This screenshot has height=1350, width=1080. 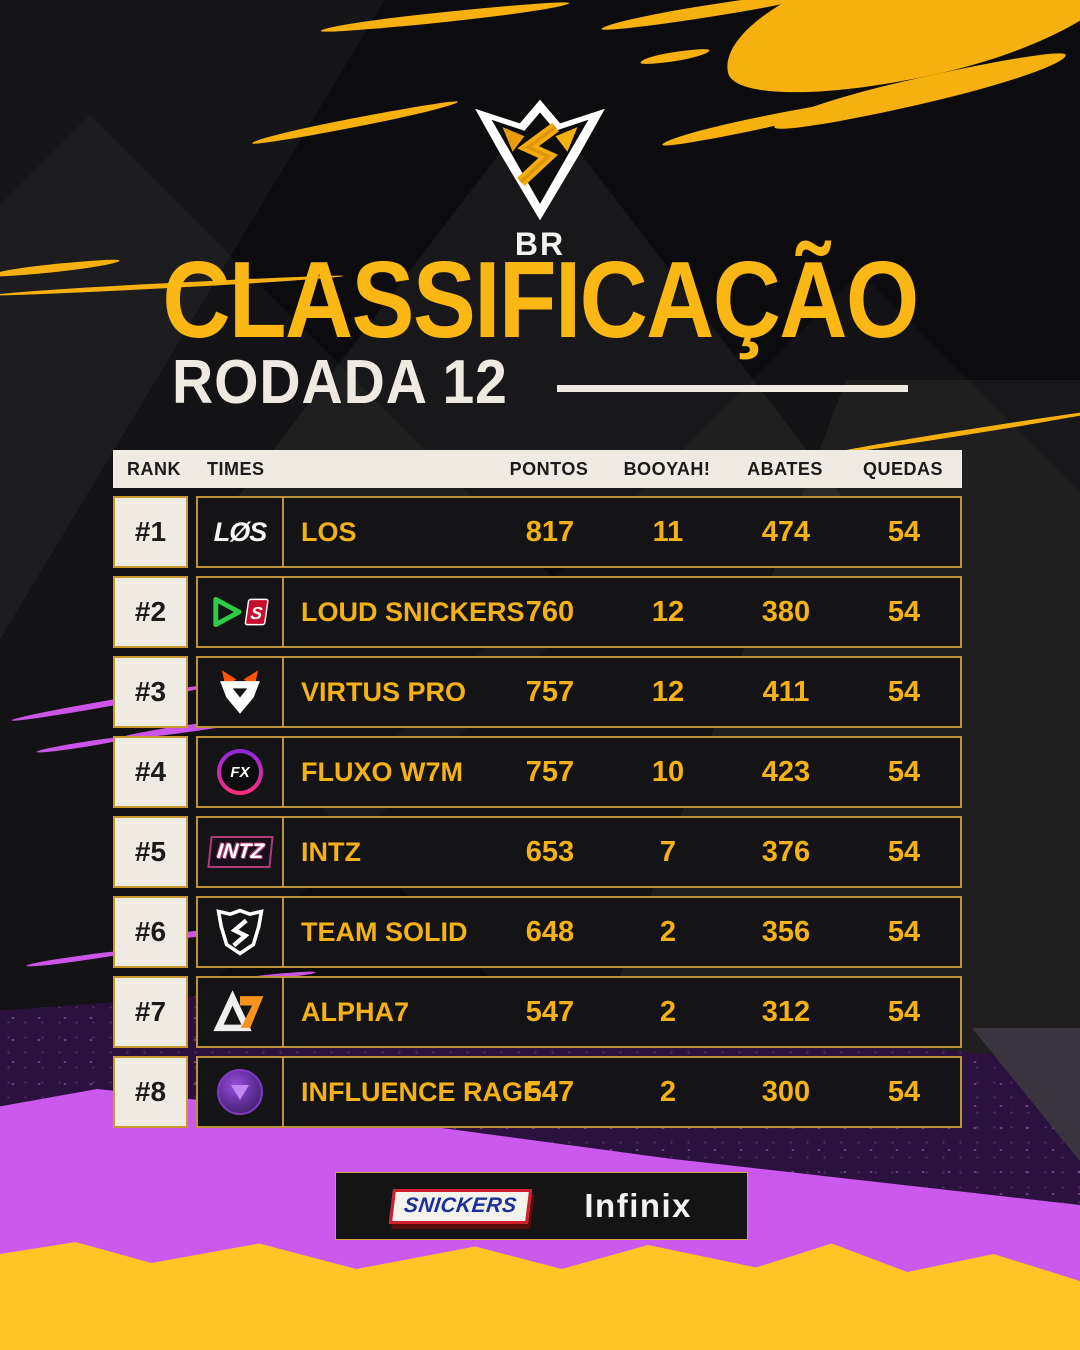 What do you see at coordinates (150, 772) in the screenshot?
I see `rank-badge: #4` at bounding box center [150, 772].